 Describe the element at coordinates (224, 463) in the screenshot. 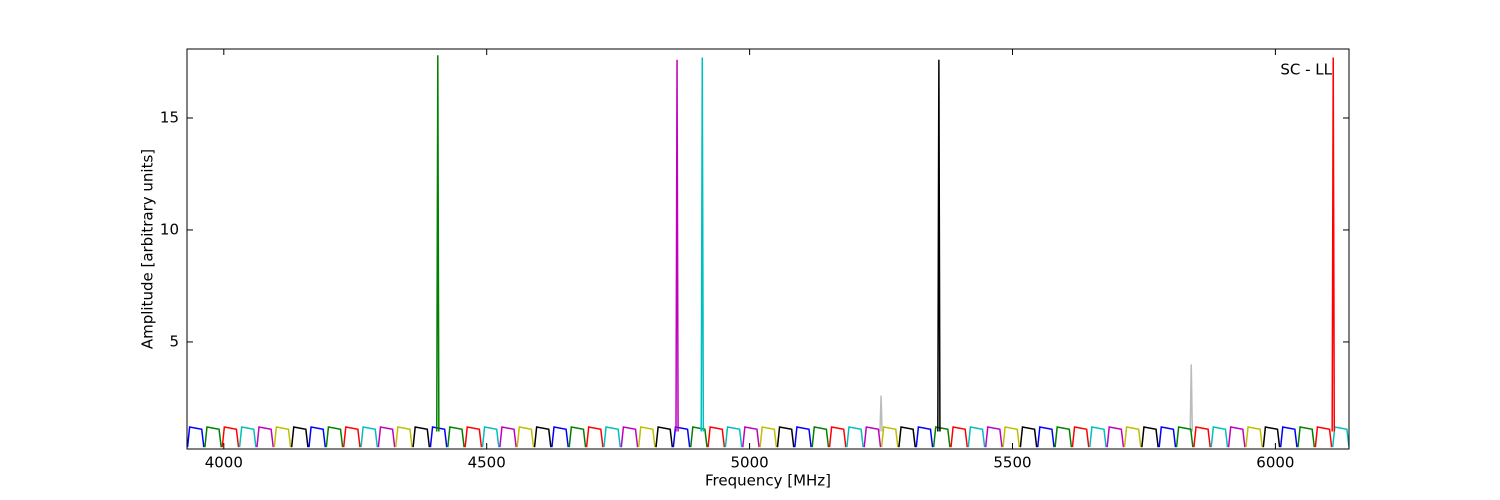

I see `x-tick-label: 4000` at that location.